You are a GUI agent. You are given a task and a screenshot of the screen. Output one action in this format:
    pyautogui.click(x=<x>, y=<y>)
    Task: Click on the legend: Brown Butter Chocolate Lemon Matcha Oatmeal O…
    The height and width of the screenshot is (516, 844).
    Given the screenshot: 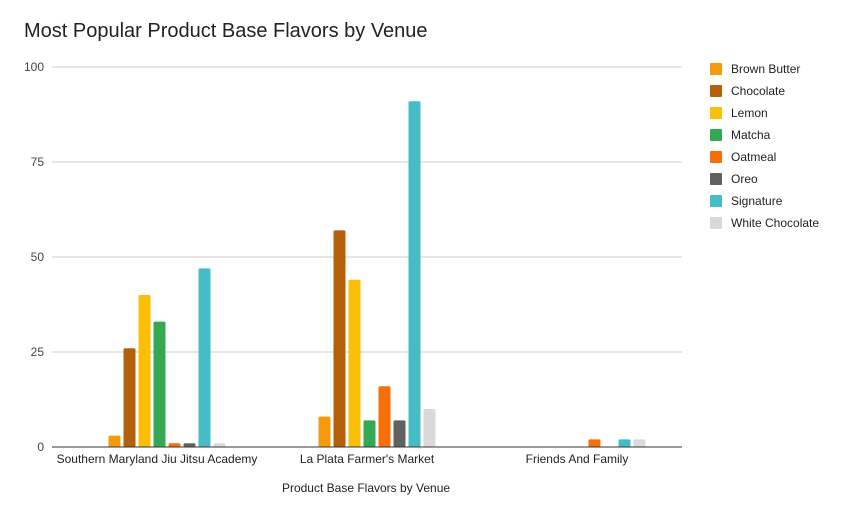 What is the action you would take?
    pyautogui.click(x=764, y=146)
    